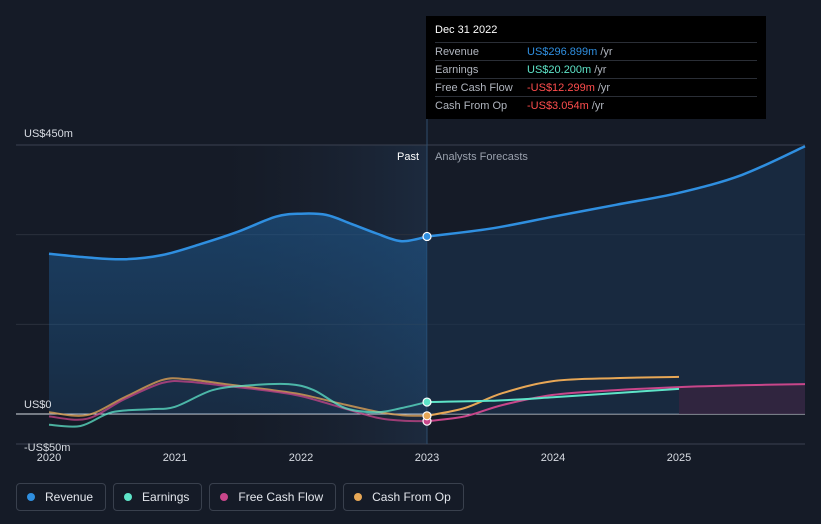 The height and width of the screenshot is (524, 821). I want to click on tooltip-value: -US$12.299m, so click(561, 87).